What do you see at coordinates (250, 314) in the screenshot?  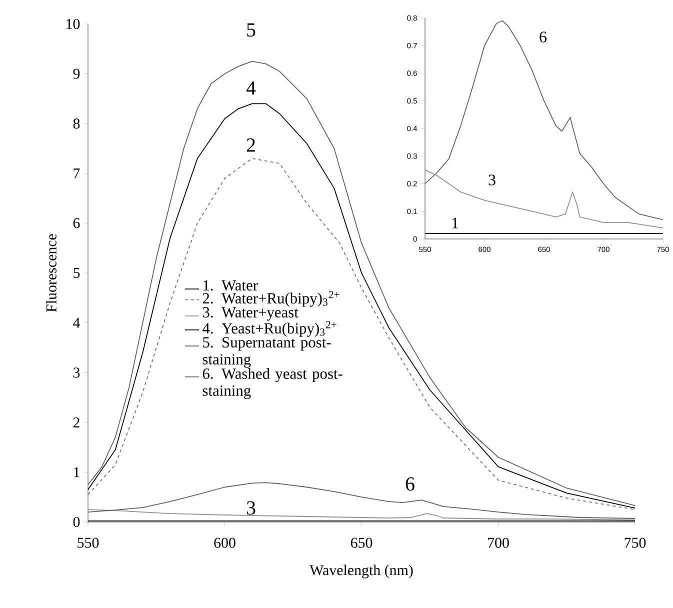 I see `legend-label: 3. Water+yeast` at bounding box center [250, 314].